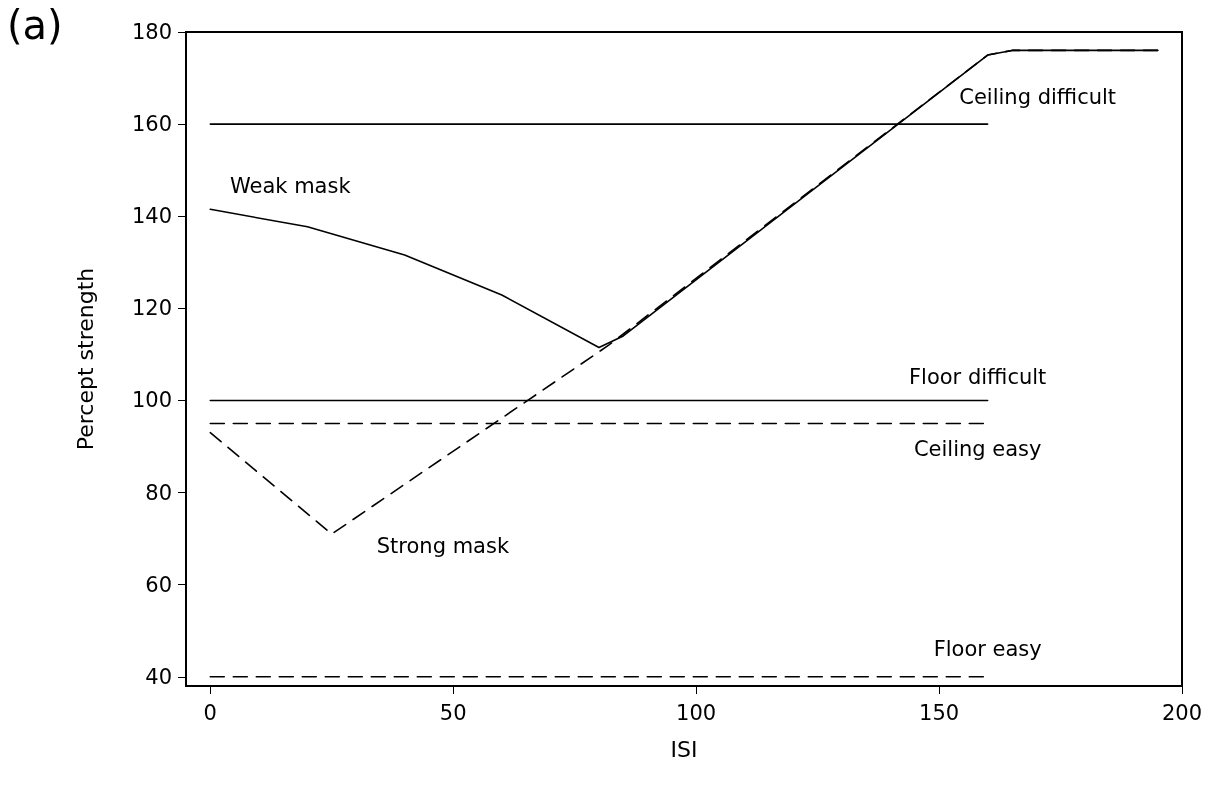 The image size is (1206, 792). Describe the element at coordinates (85, 359) in the screenshot. I see `y-axis-title: Percept strength` at that location.